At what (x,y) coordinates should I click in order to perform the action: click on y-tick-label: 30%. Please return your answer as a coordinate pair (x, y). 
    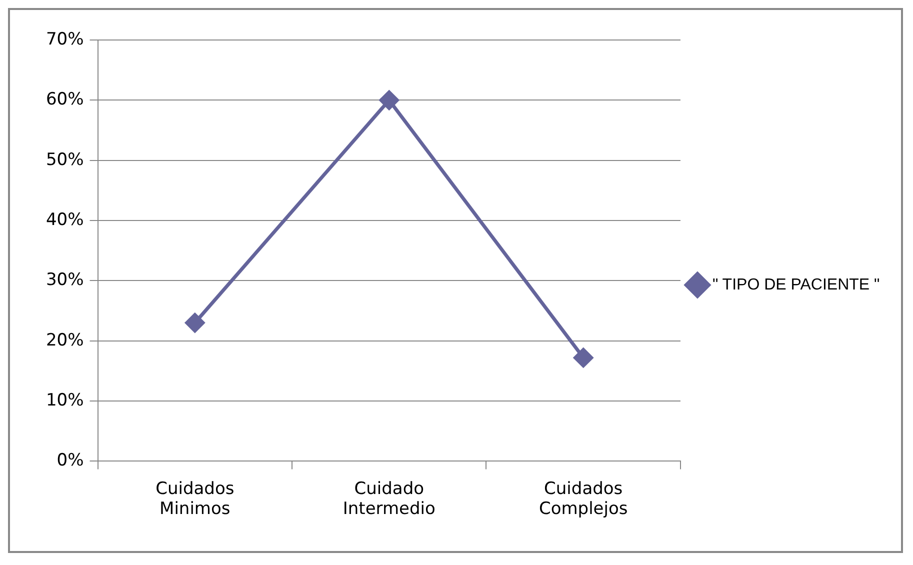
    Looking at the image, I should click on (65, 280).